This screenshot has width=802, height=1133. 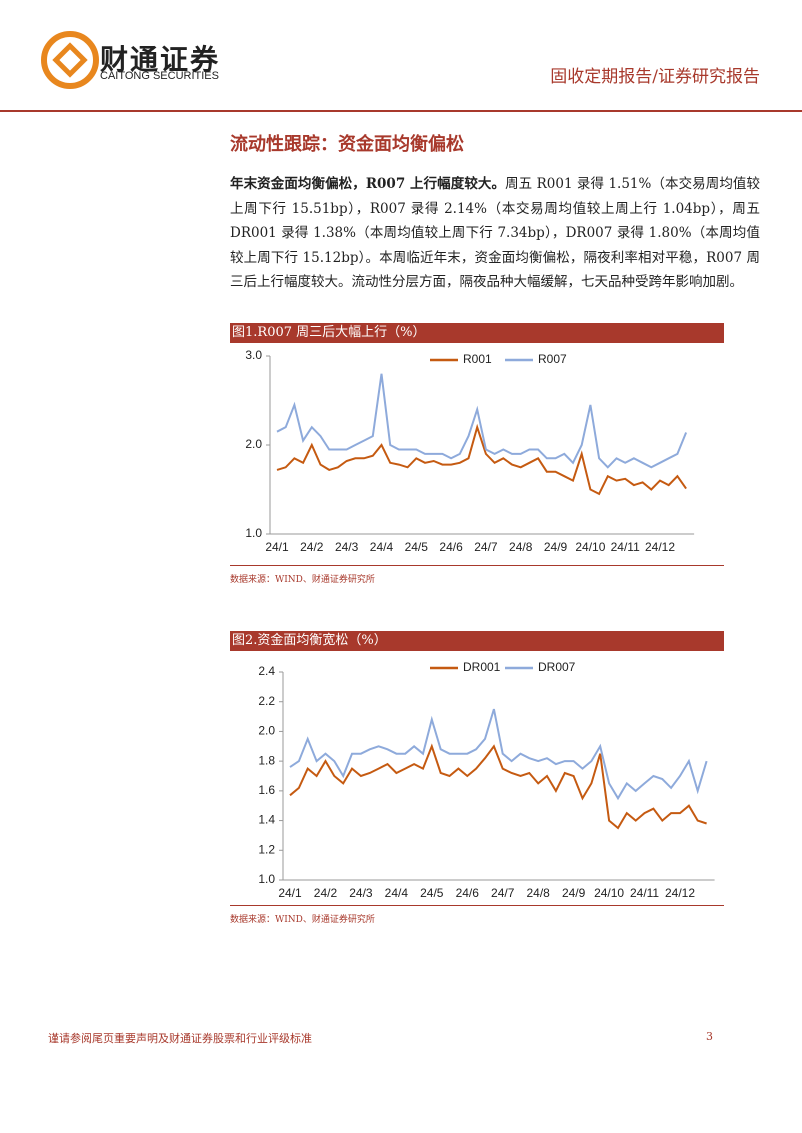 I want to click on y-tick-label: 2.4, so click(x=266, y=671).